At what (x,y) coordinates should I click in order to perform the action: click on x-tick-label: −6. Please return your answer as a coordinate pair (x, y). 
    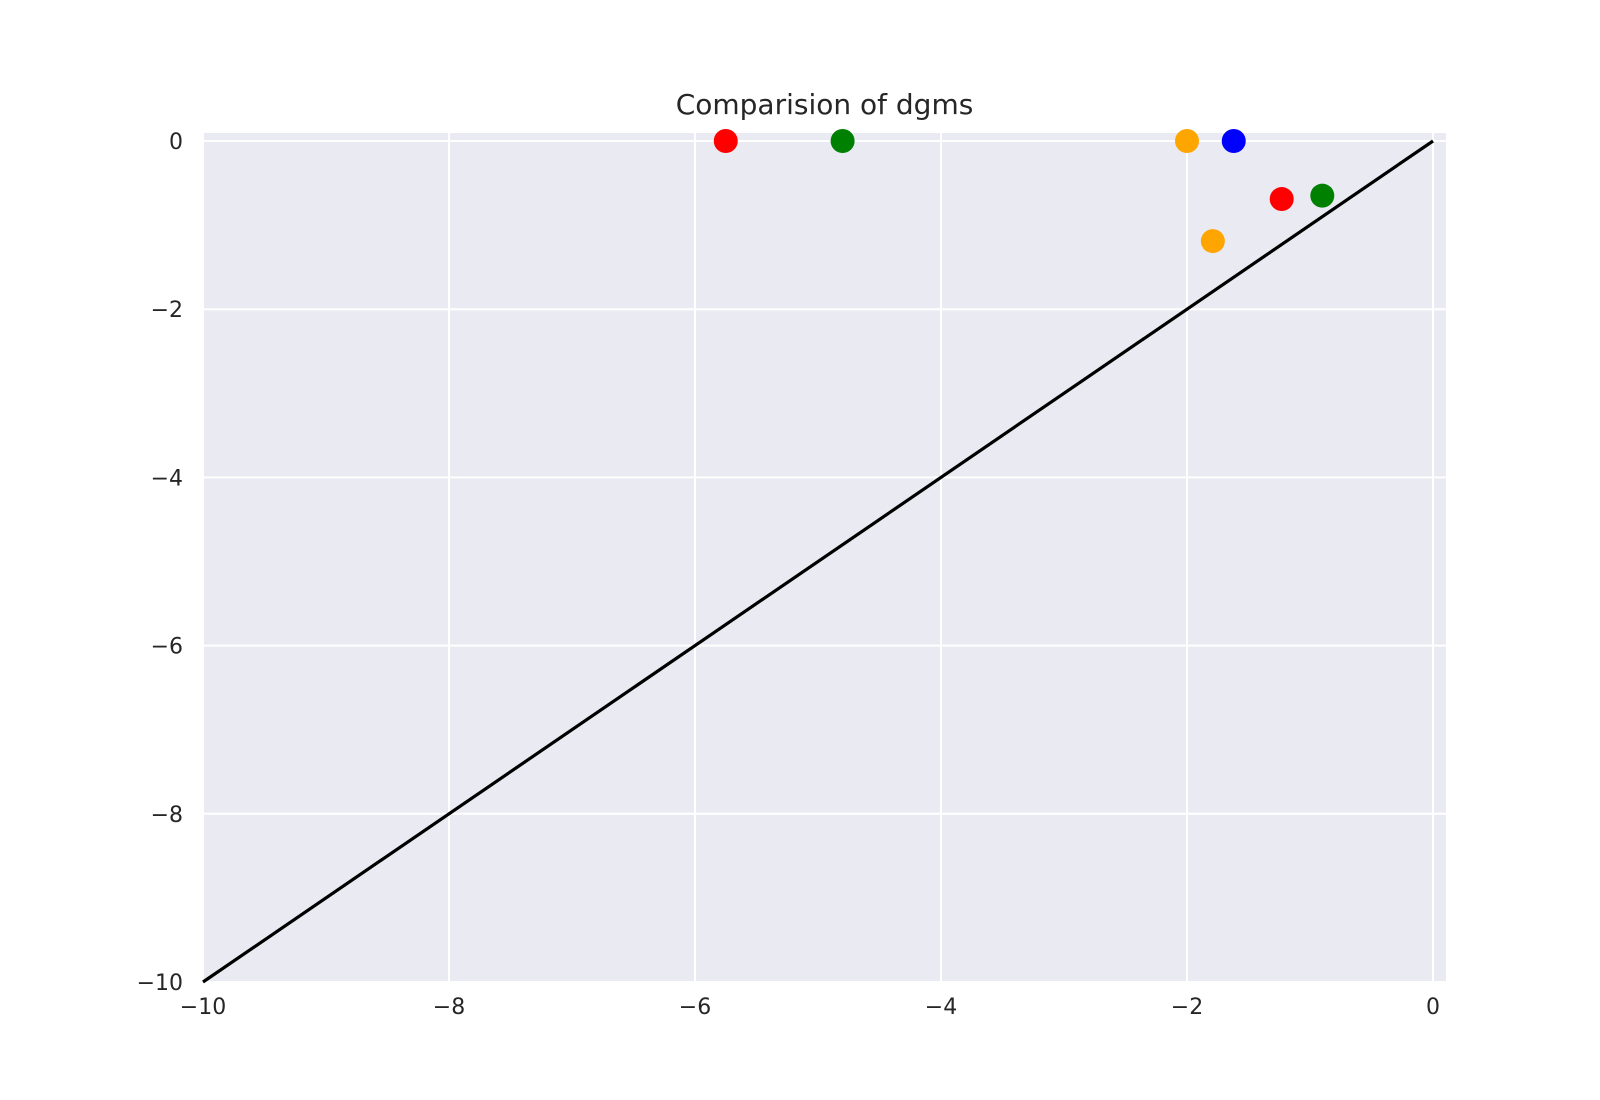
    Looking at the image, I should click on (695, 1007).